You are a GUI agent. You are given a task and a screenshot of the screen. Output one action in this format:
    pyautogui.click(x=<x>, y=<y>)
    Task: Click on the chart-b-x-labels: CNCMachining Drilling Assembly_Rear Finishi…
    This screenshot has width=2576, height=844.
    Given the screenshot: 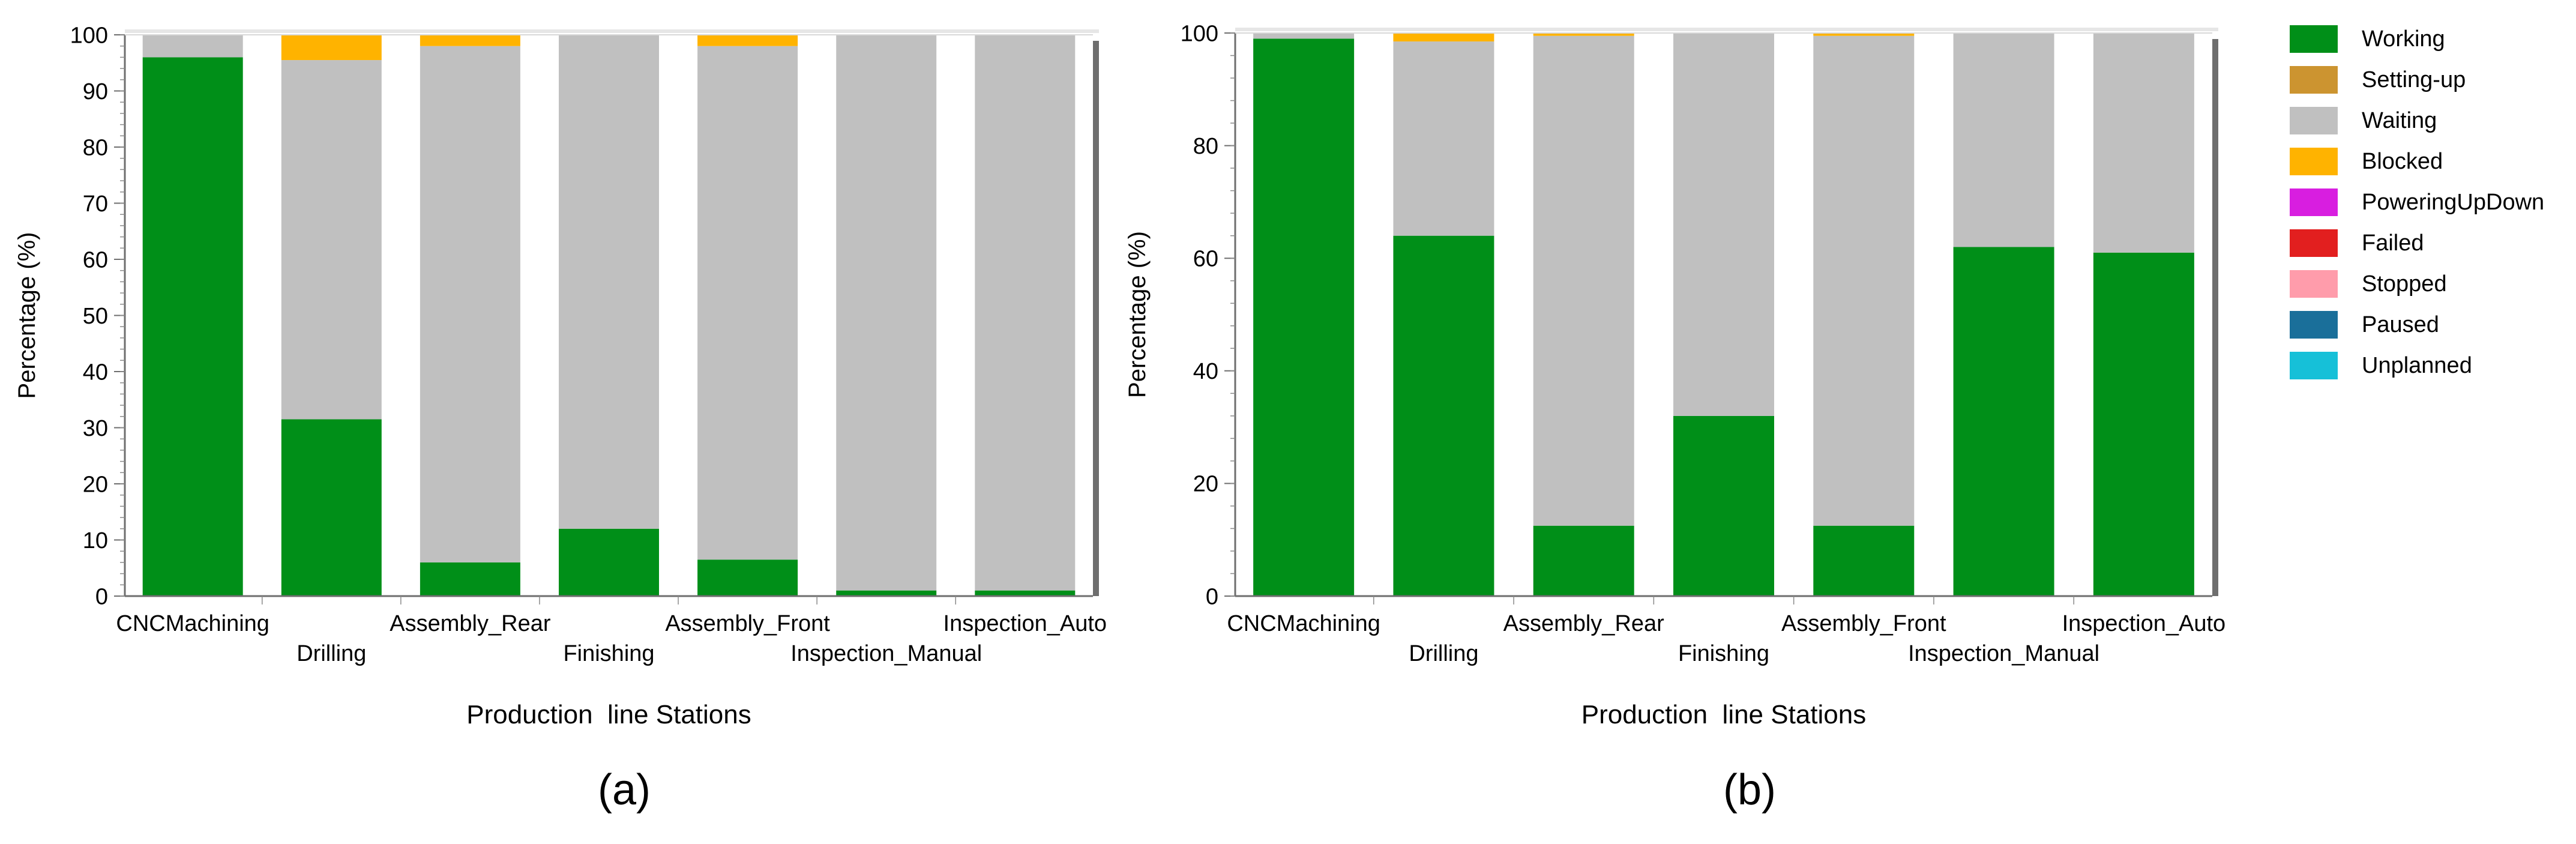 What is the action you would take?
    pyautogui.click(x=1726, y=638)
    